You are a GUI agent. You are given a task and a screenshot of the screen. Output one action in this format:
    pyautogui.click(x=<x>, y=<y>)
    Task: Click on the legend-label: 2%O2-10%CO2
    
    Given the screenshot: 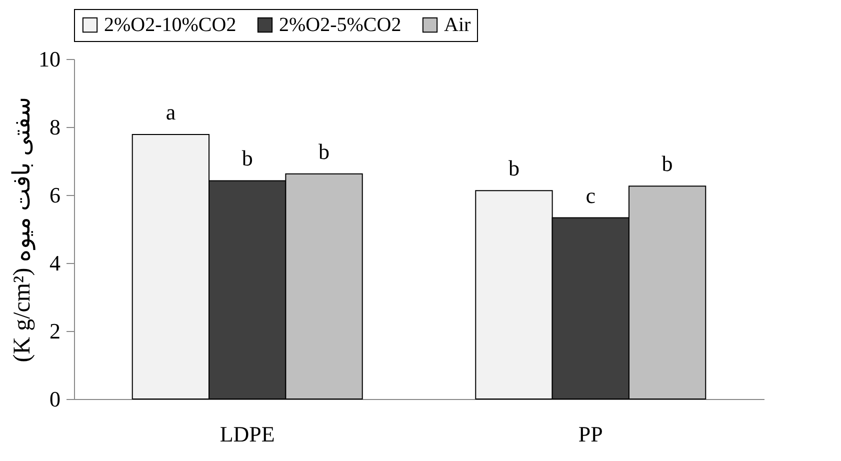 What is the action you would take?
    pyautogui.click(x=170, y=25)
    